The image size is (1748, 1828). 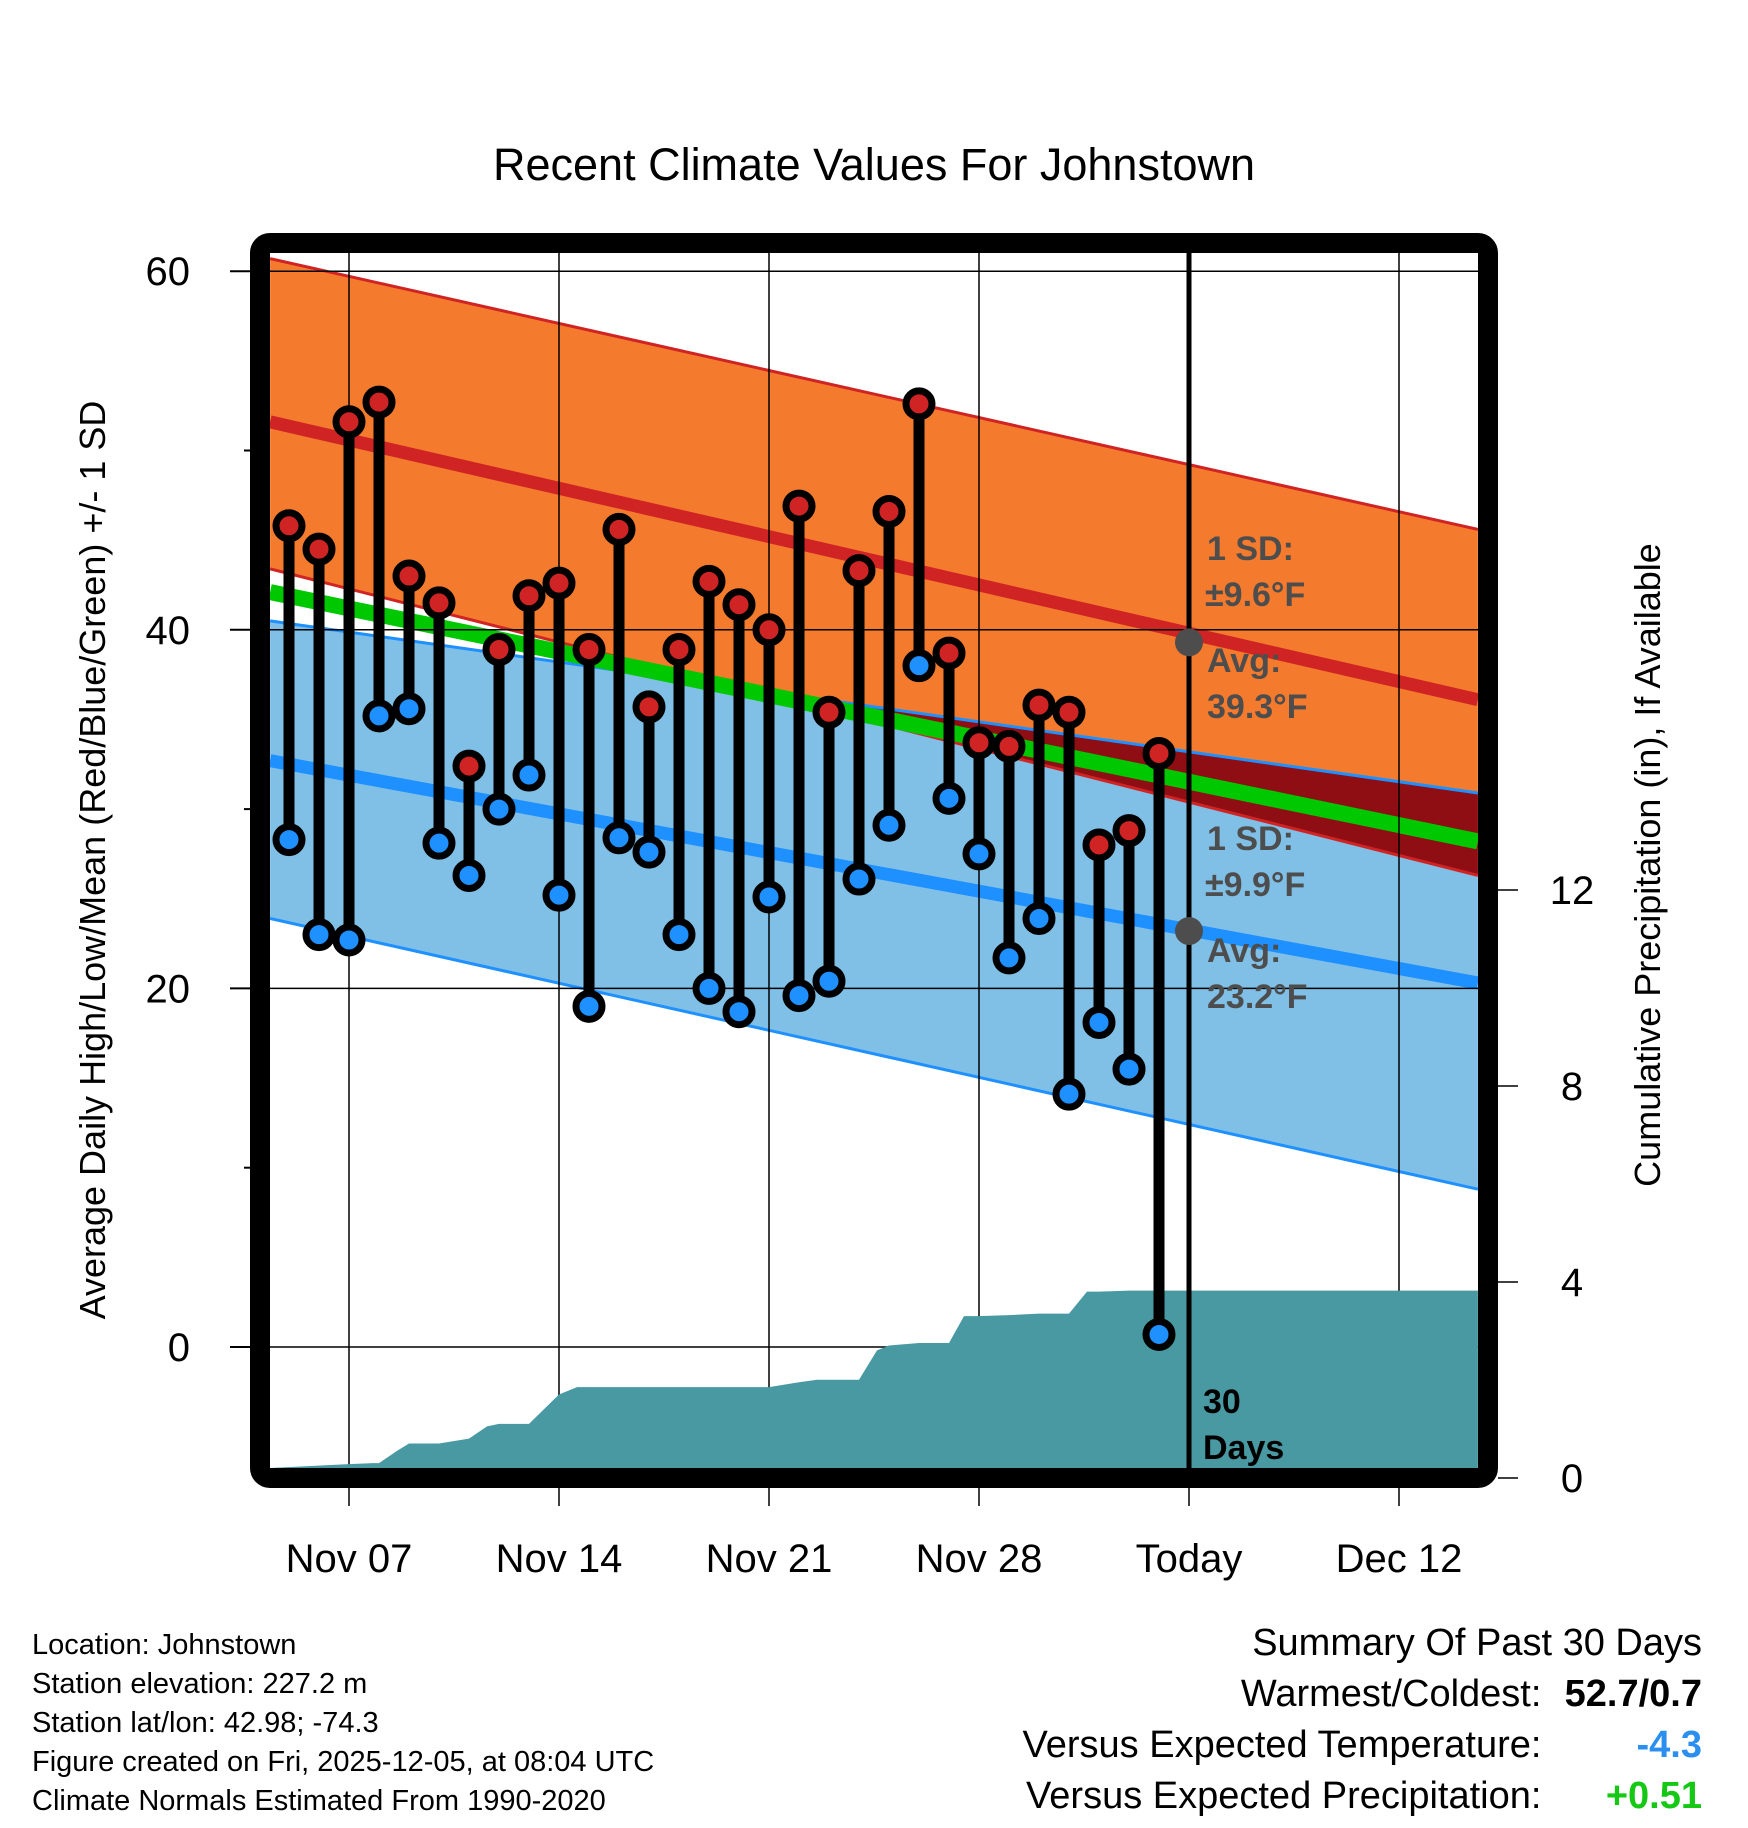 What do you see at coordinates (200, 1684) in the screenshot?
I see `elevation-text: Station elevation: 227.2 m` at bounding box center [200, 1684].